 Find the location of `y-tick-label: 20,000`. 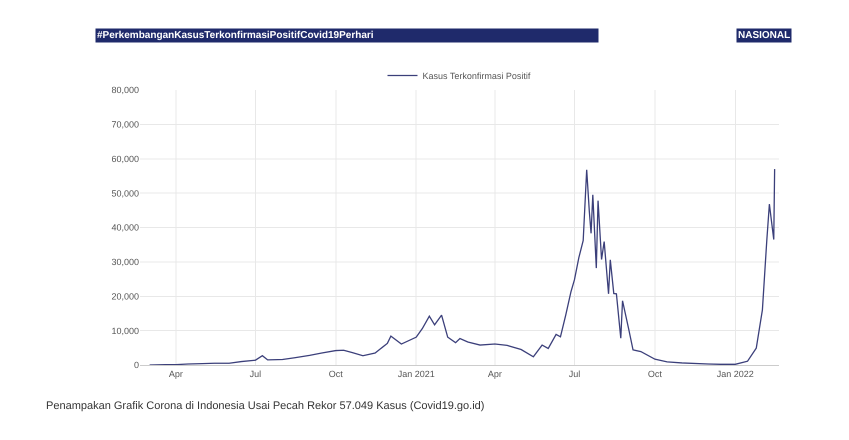

y-tick-label: 20,000 is located at coordinates (125, 296).